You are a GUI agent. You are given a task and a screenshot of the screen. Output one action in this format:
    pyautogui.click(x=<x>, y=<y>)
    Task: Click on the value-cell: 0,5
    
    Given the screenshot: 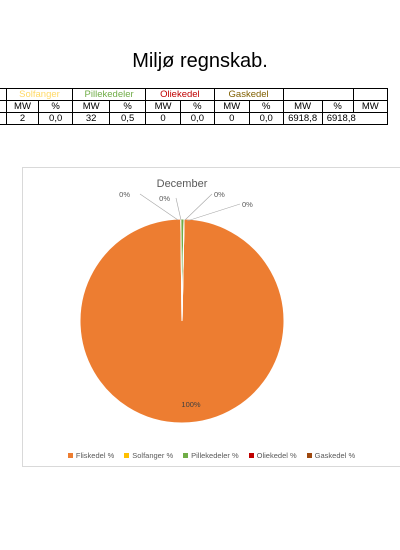 What is the action you would take?
    pyautogui.click(x=128, y=118)
    